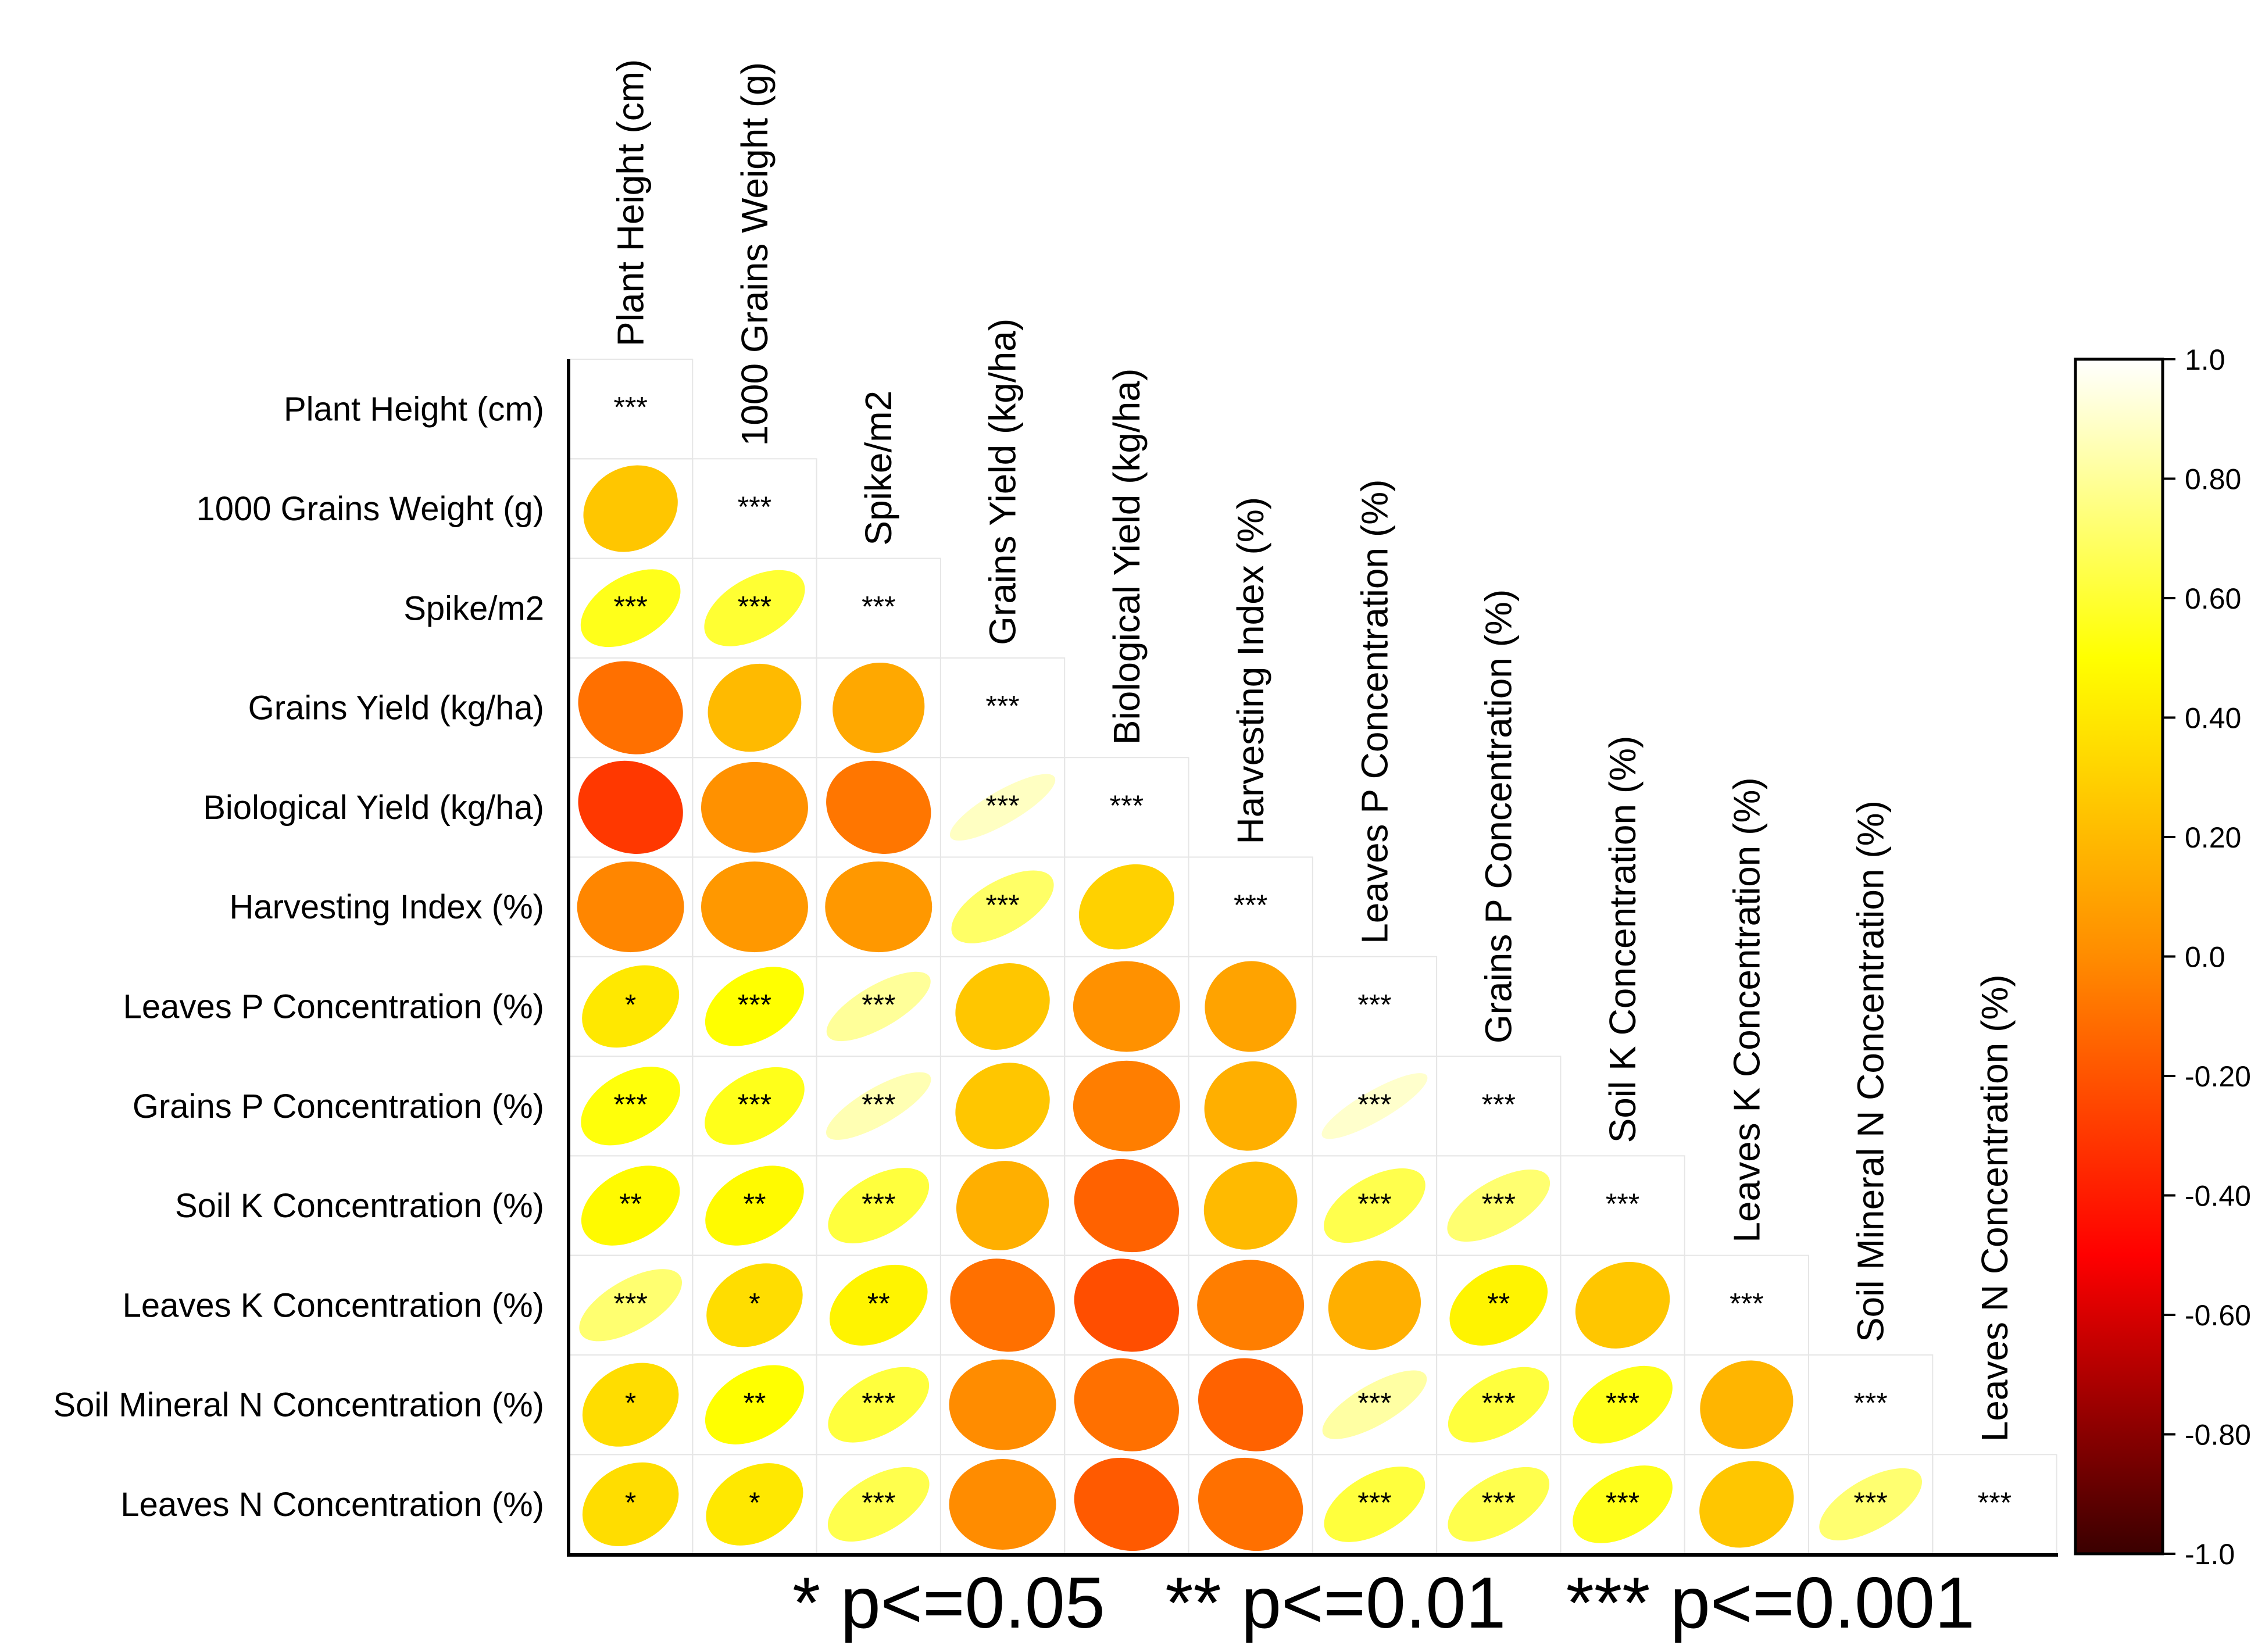  Describe the element at coordinates (370, 509) in the screenshot. I see `row-label: 1000 Grains Weight (g)` at that location.